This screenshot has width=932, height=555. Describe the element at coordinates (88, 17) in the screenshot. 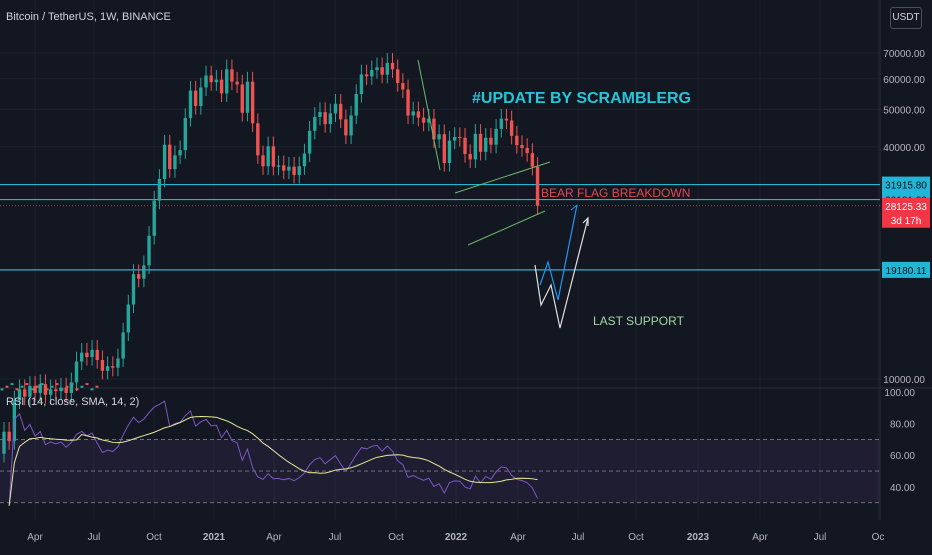

I see `symbol-title: Bitcoin / TetherUS, 1W, BINANCE` at that location.